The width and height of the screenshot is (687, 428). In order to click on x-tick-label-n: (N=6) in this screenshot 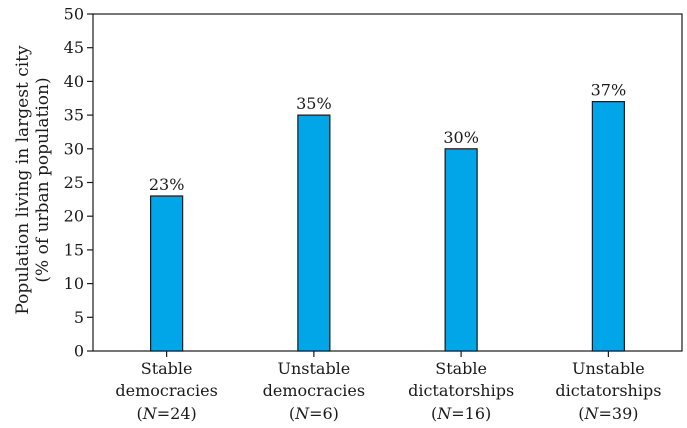, I will do `click(314, 413)`.